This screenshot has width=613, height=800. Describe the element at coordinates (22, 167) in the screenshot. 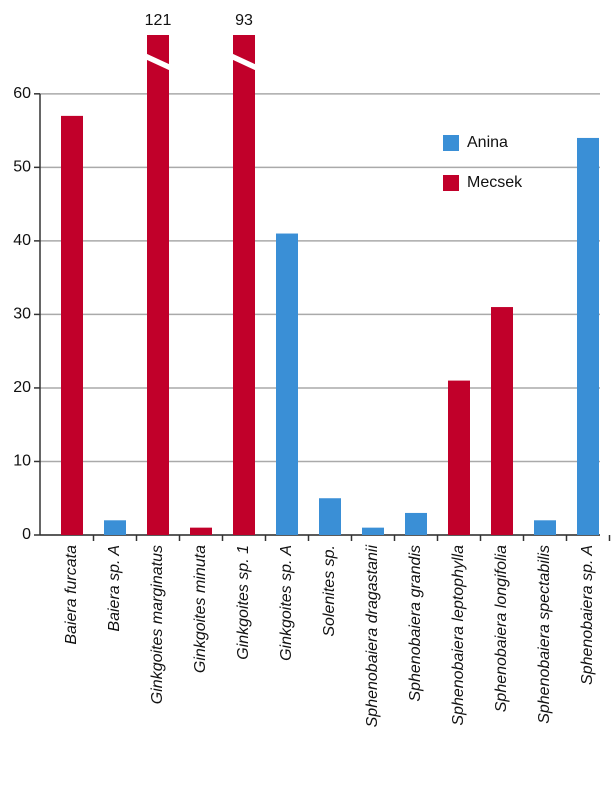

I see `y-tick-label: 50` at that location.